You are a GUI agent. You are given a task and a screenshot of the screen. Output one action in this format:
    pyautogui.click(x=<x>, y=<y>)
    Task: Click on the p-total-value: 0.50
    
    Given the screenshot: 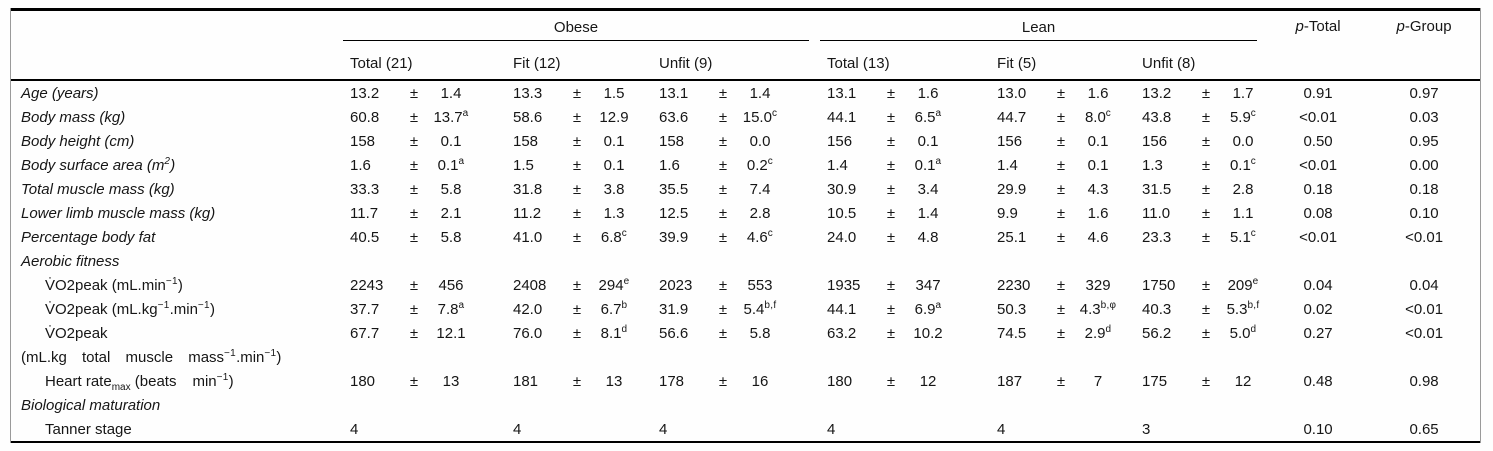 What is the action you would take?
    pyautogui.click(x=1318, y=141)
    